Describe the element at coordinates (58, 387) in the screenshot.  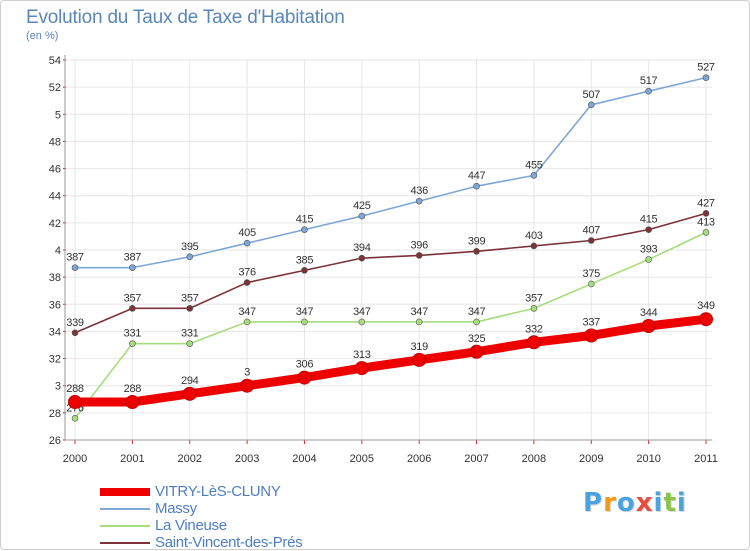
I see `y-tick-label: 3` at that location.